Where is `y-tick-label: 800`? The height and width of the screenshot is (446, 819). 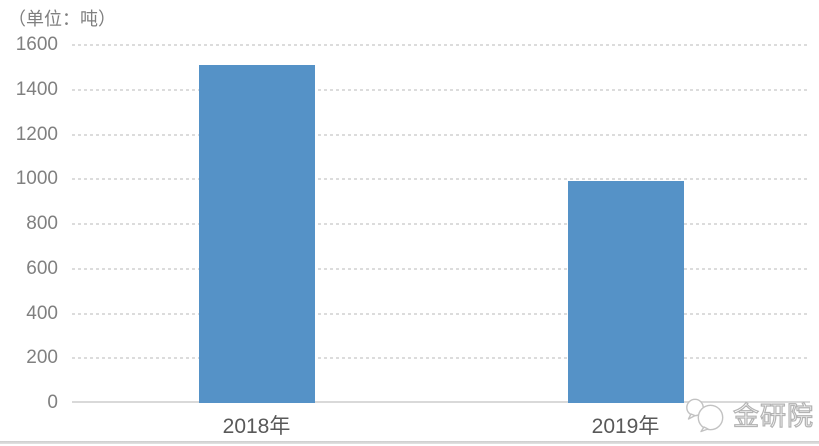 y-tick-label: 800 is located at coordinates (42, 223).